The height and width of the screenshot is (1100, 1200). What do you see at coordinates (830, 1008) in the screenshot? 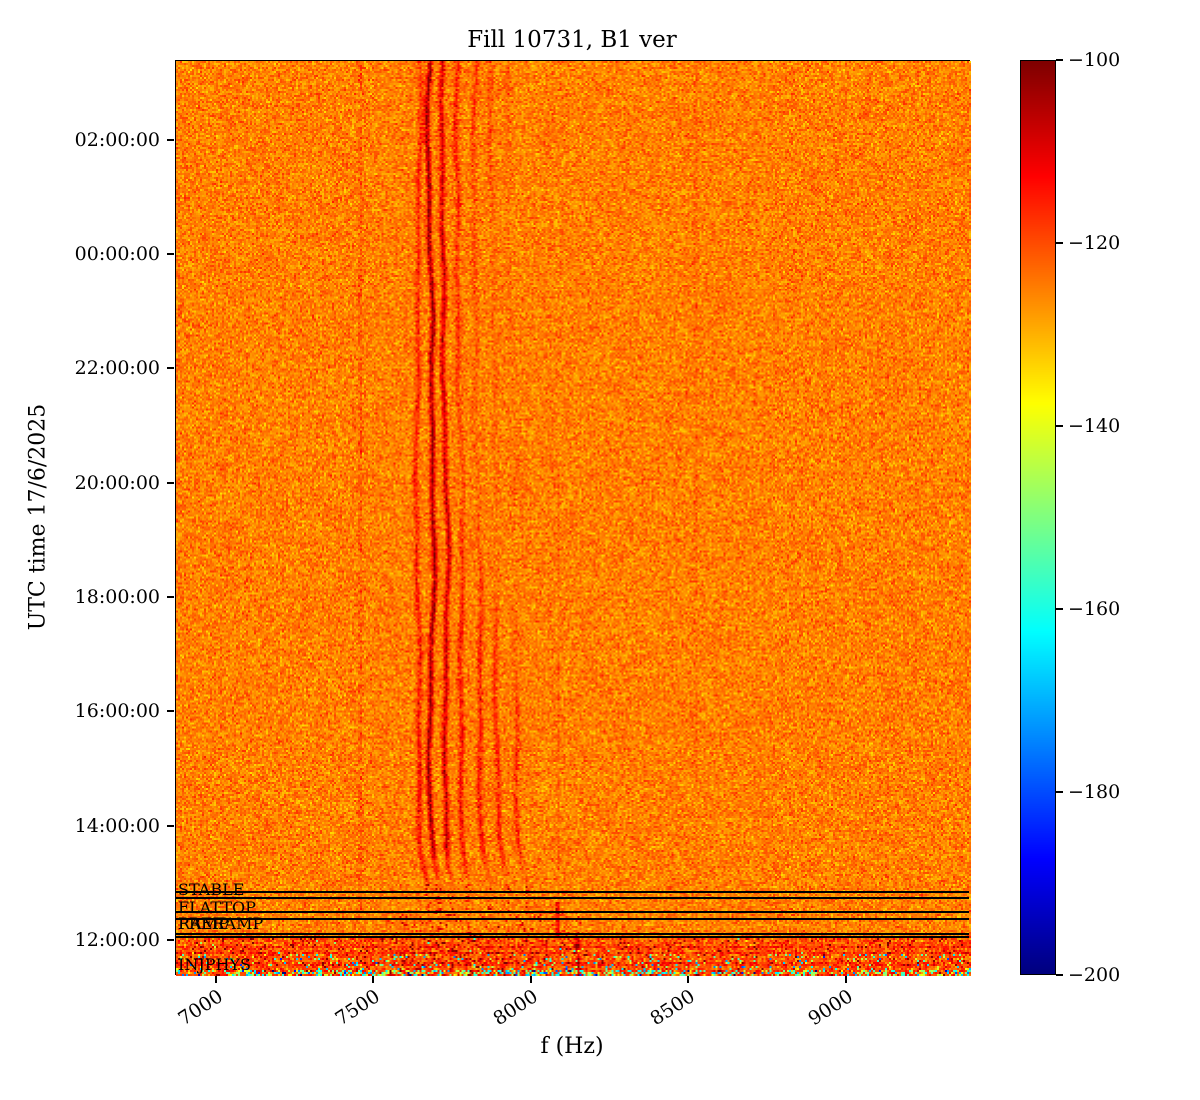
I see `x-tick-label: 9000` at bounding box center [830, 1008].